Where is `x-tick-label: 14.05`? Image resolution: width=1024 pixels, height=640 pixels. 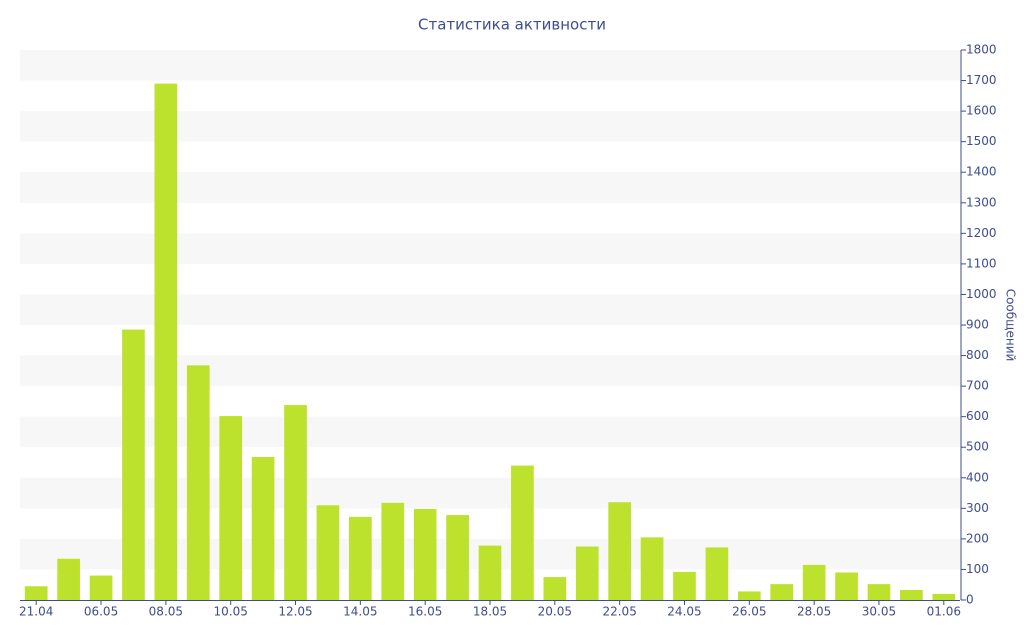 x-tick-label: 14.05 is located at coordinates (360, 612).